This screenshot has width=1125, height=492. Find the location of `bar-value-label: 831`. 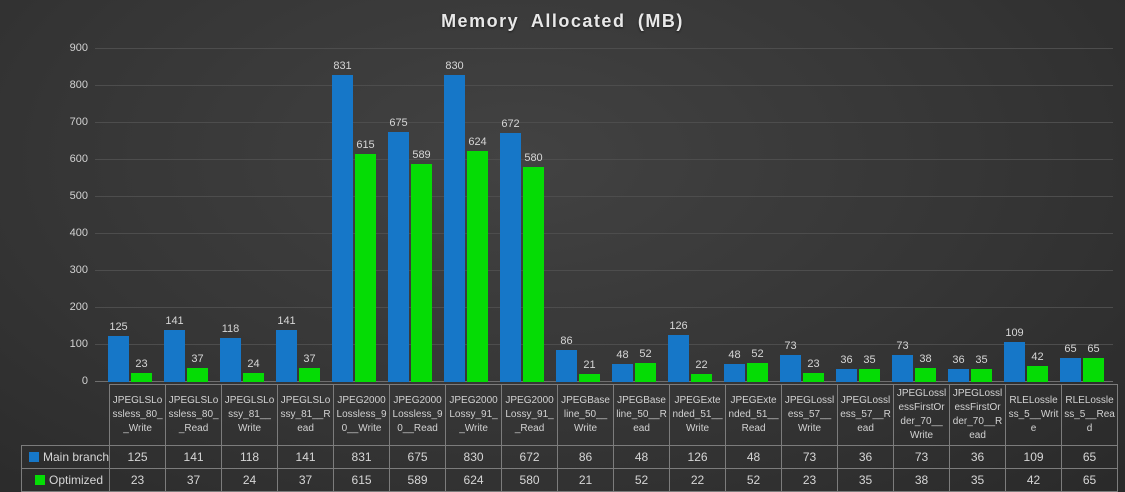

bar-value-label: 831 is located at coordinates (342, 66).